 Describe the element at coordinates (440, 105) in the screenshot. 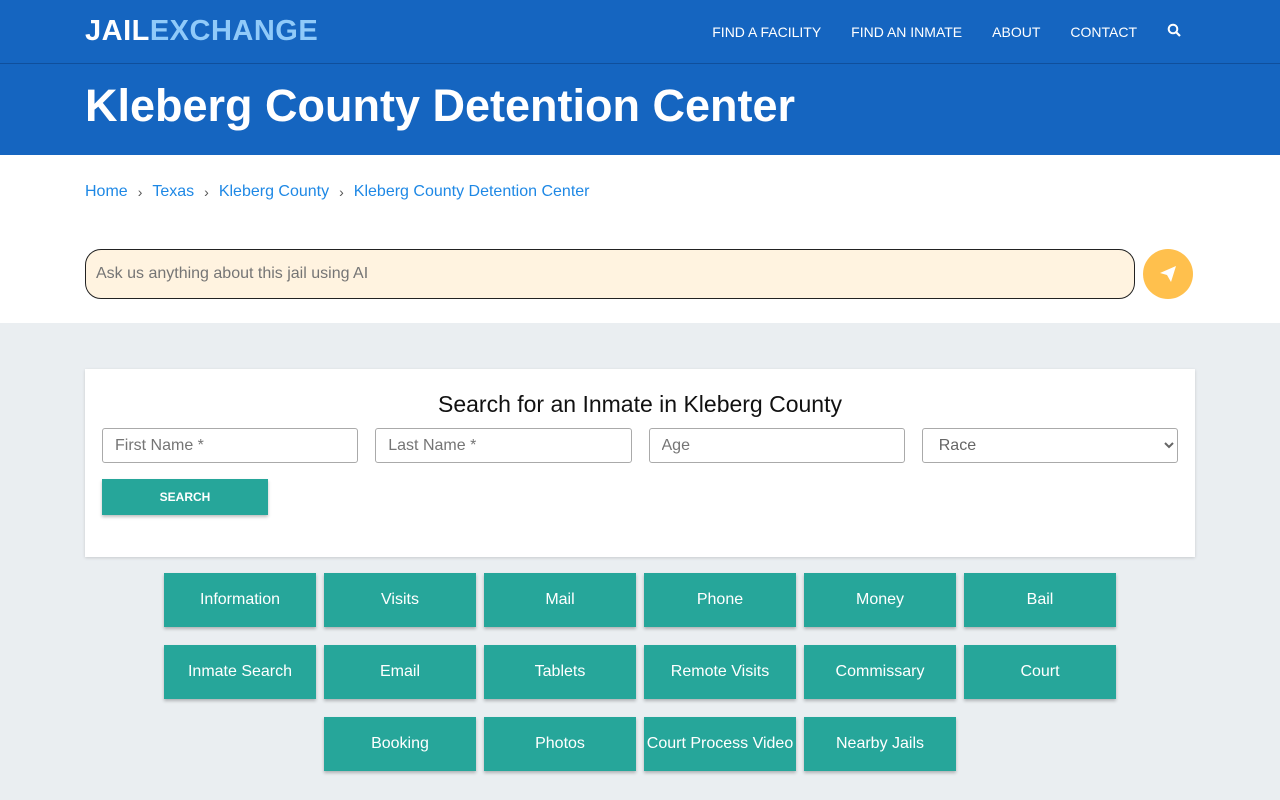

I see `page-title: Kleberg County Detention Center` at that location.